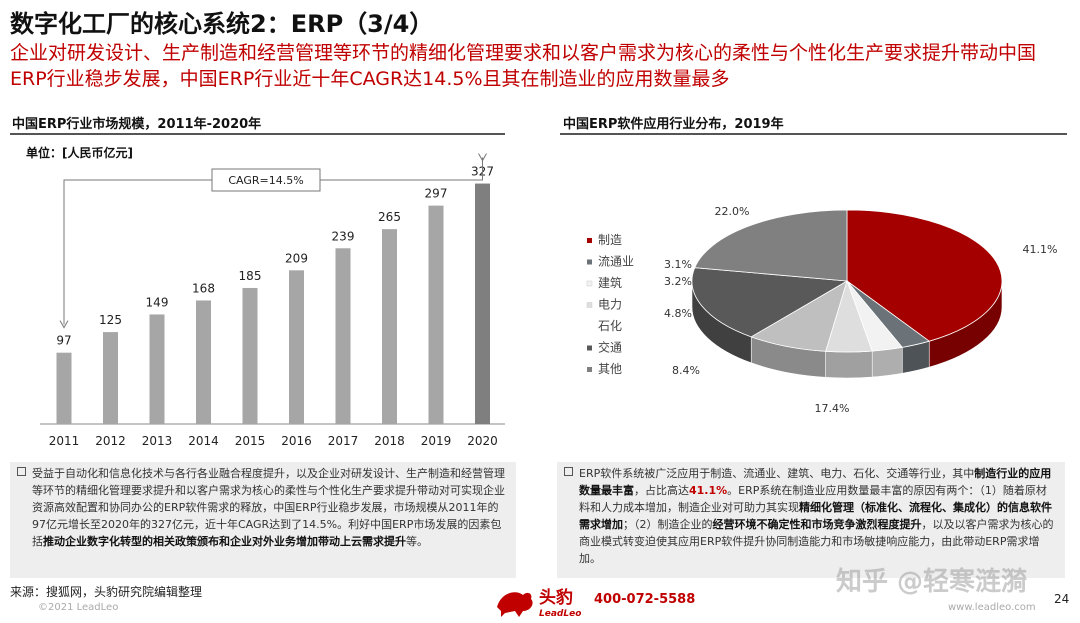 The image size is (1080, 623). What do you see at coordinates (832, 408) in the screenshot?
I see `pie-value-label-交通: 17.4%` at bounding box center [832, 408].